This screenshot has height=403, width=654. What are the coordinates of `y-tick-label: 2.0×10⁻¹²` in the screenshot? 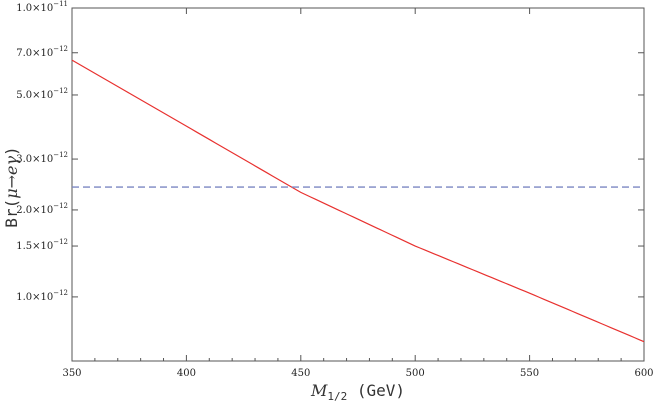 It's located at (42, 209).